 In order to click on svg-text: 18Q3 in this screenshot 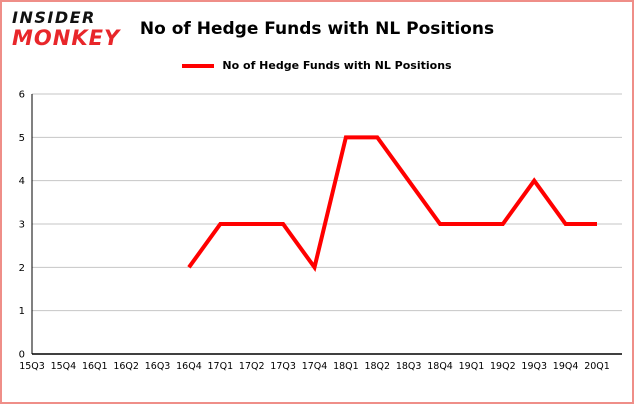, I will do `click(409, 366)`.